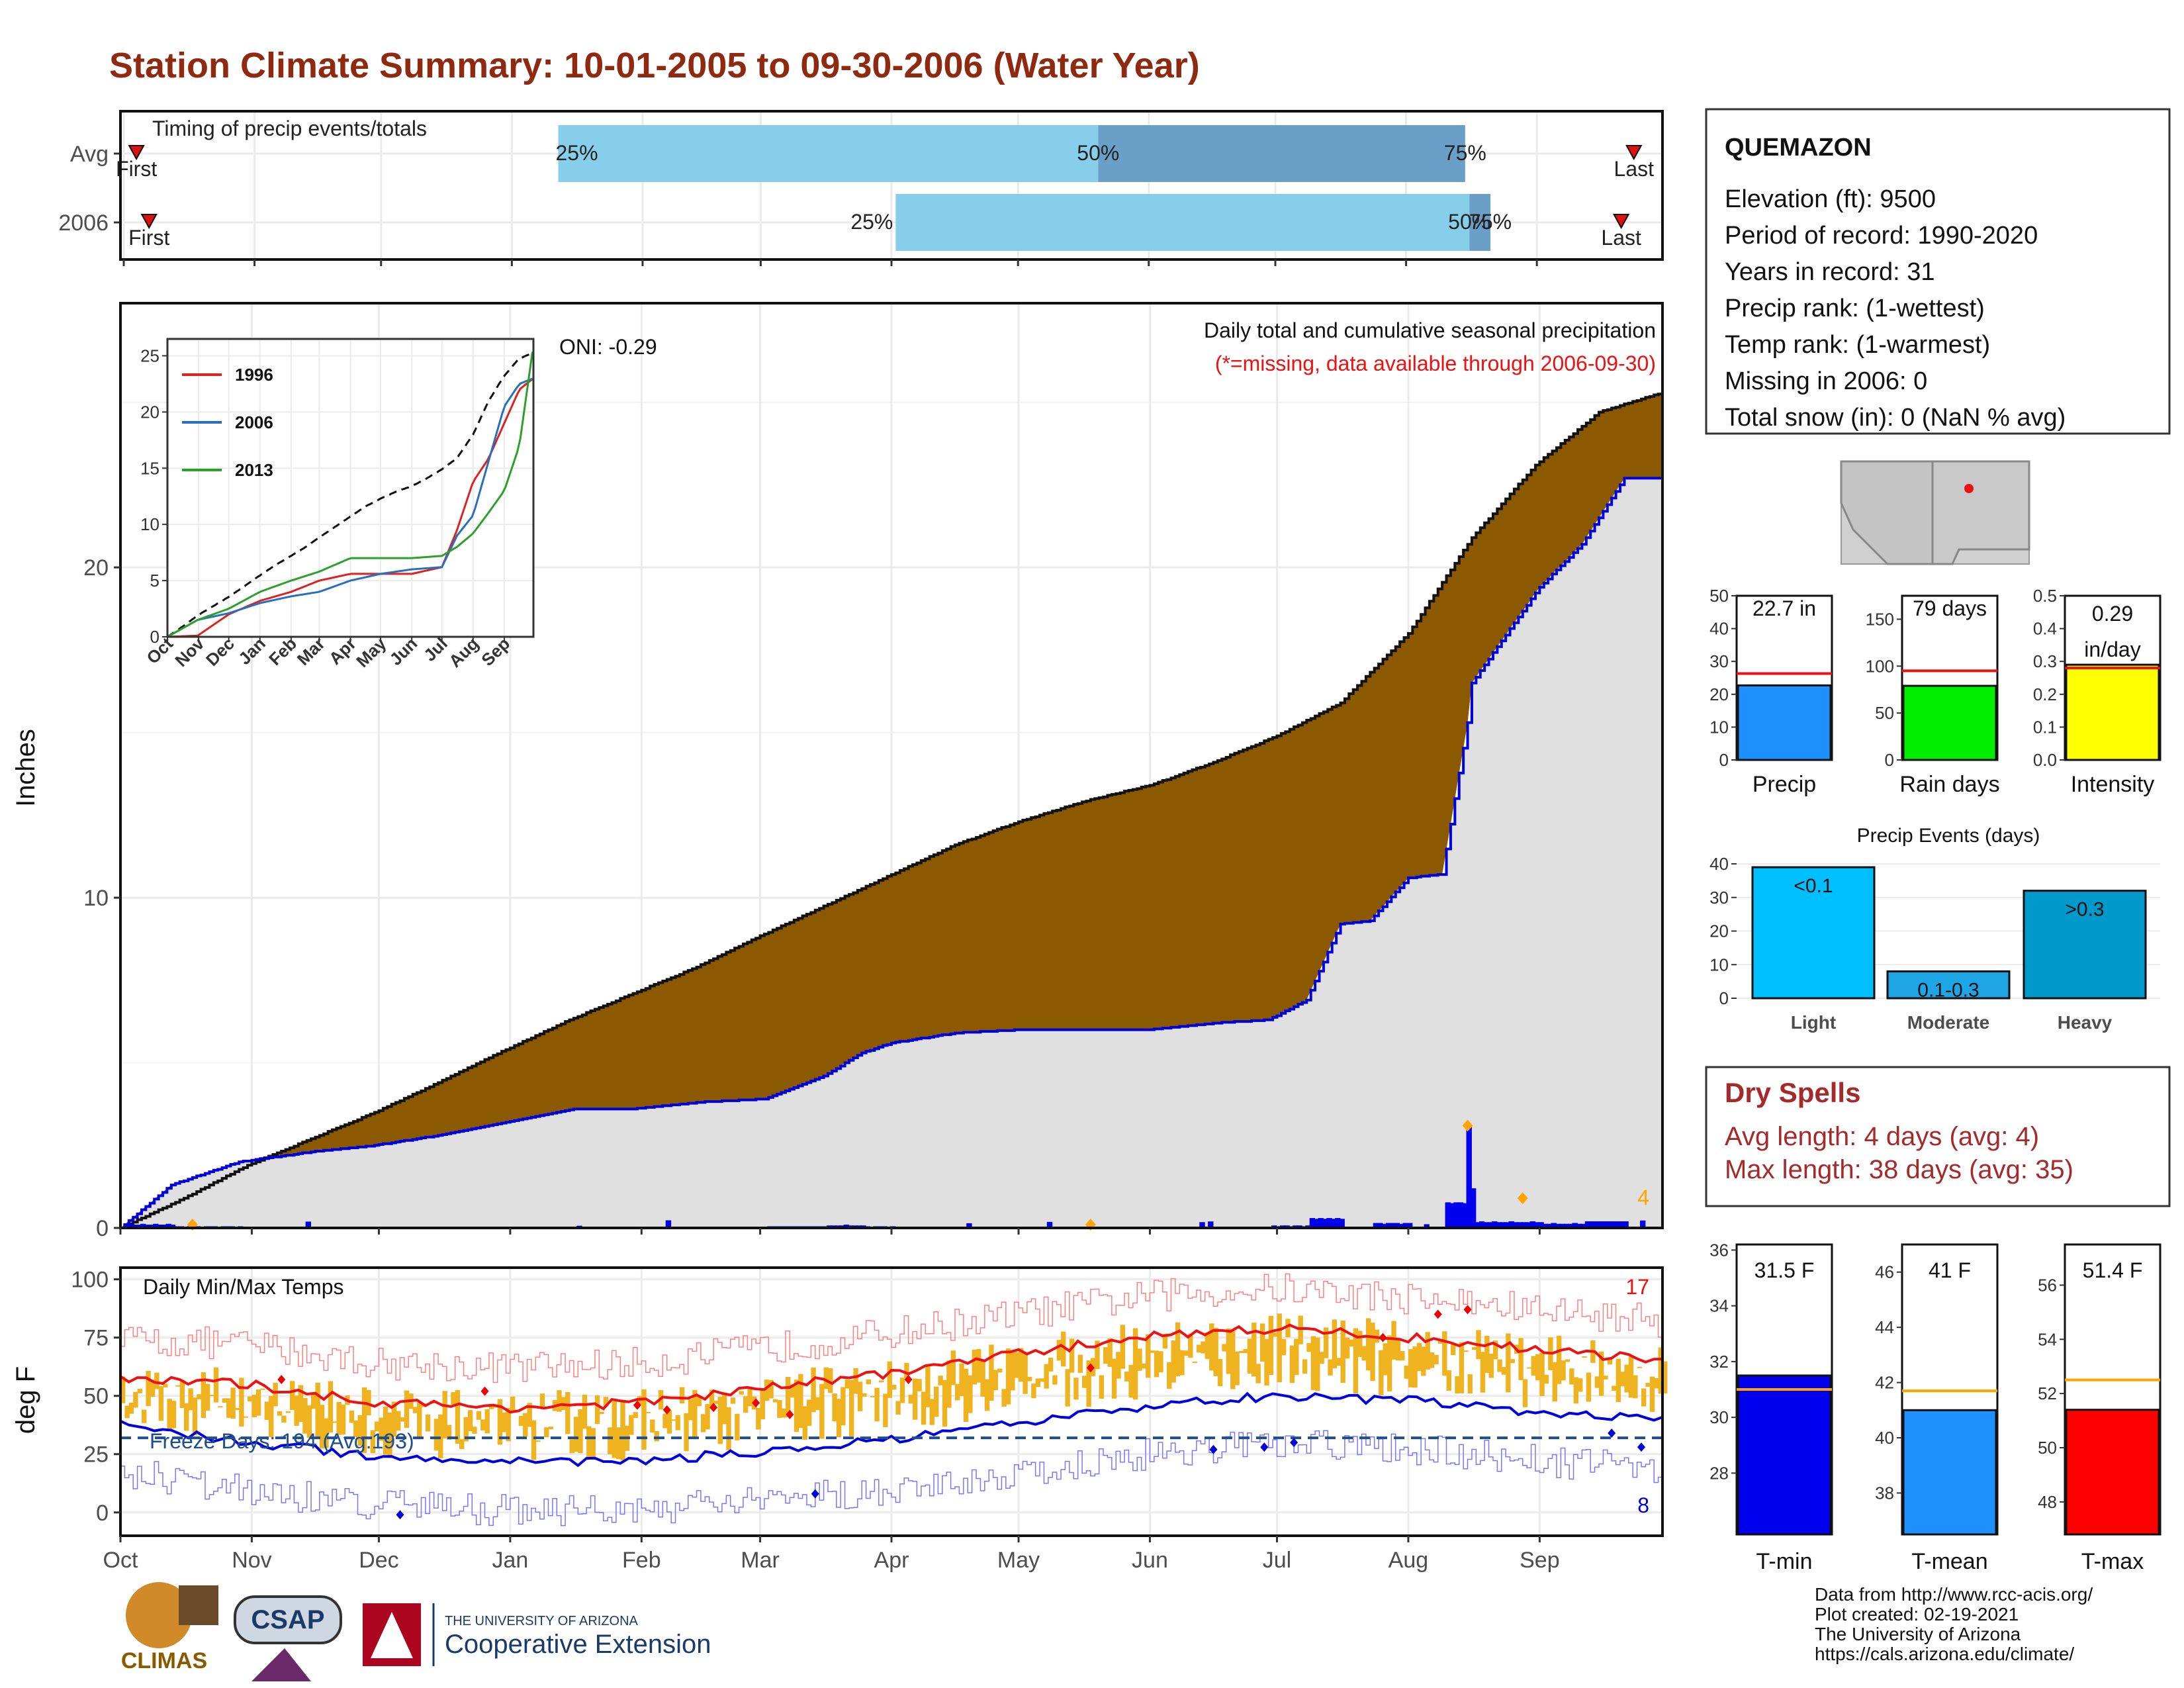  What do you see at coordinates (26, 768) in the screenshot?
I see `precip-ylabel: Inches` at bounding box center [26, 768].